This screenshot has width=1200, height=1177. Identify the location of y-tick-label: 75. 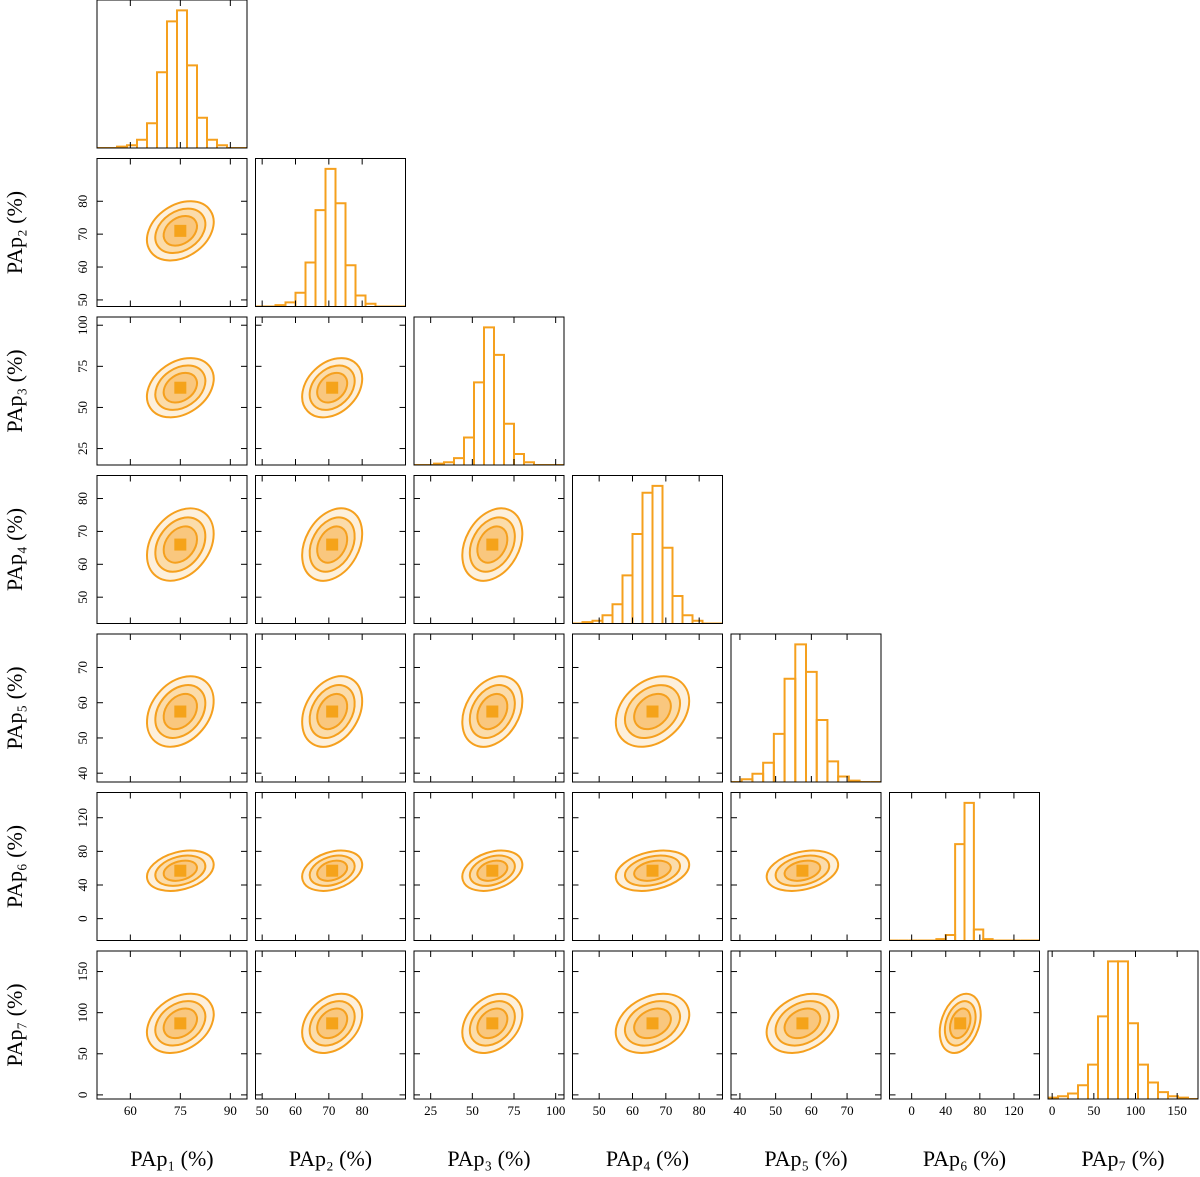
(82, 366).